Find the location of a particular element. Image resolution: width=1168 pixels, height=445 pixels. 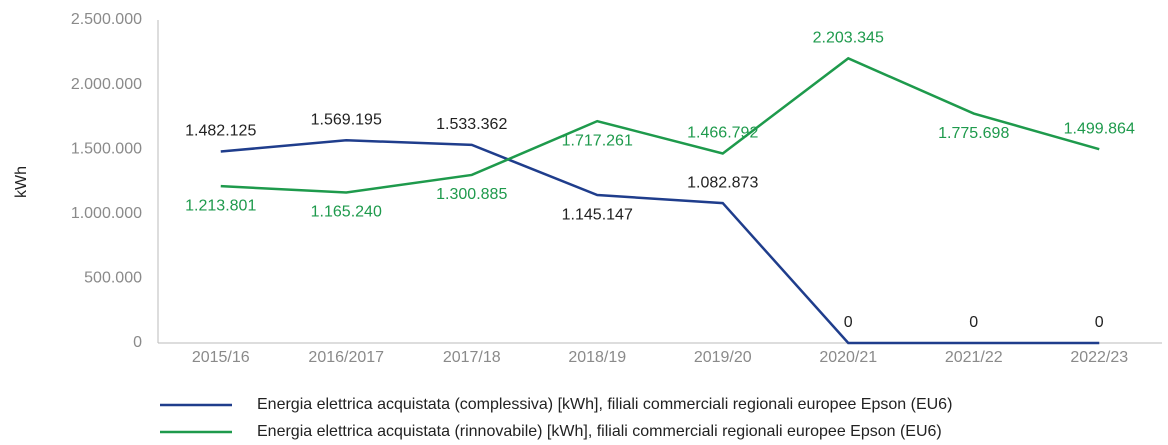

data-label: 1.482.125 is located at coordinates (220, 131).